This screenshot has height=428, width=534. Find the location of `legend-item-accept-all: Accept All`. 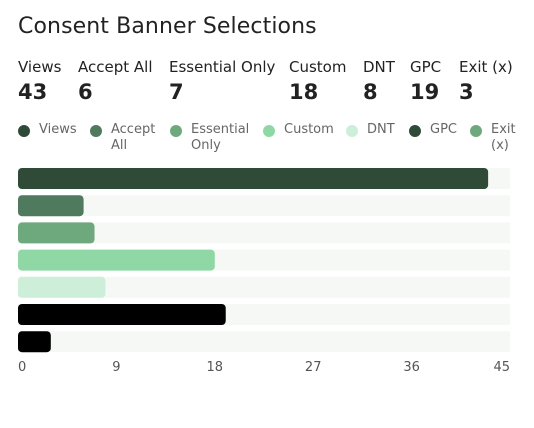

legend-item-accept-all: Accept All is located at coordinates (122, 138).